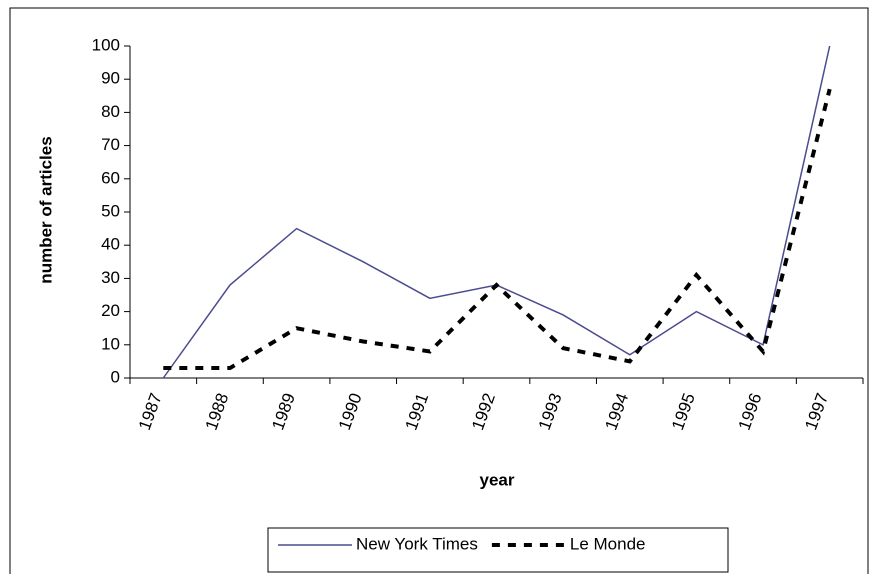 This screenshot has width=875, height=574. Describe the element at coordinates (616, 412) in the screenshot. I see `x-tick-label: 1994` at that location.